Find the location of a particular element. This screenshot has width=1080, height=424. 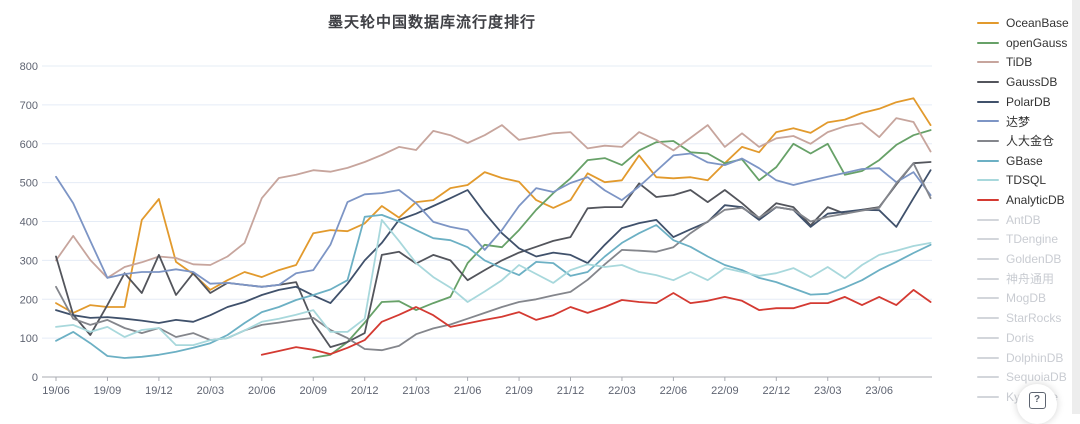

legend-item-label: TiDB is located at coordinates (1019, 62).